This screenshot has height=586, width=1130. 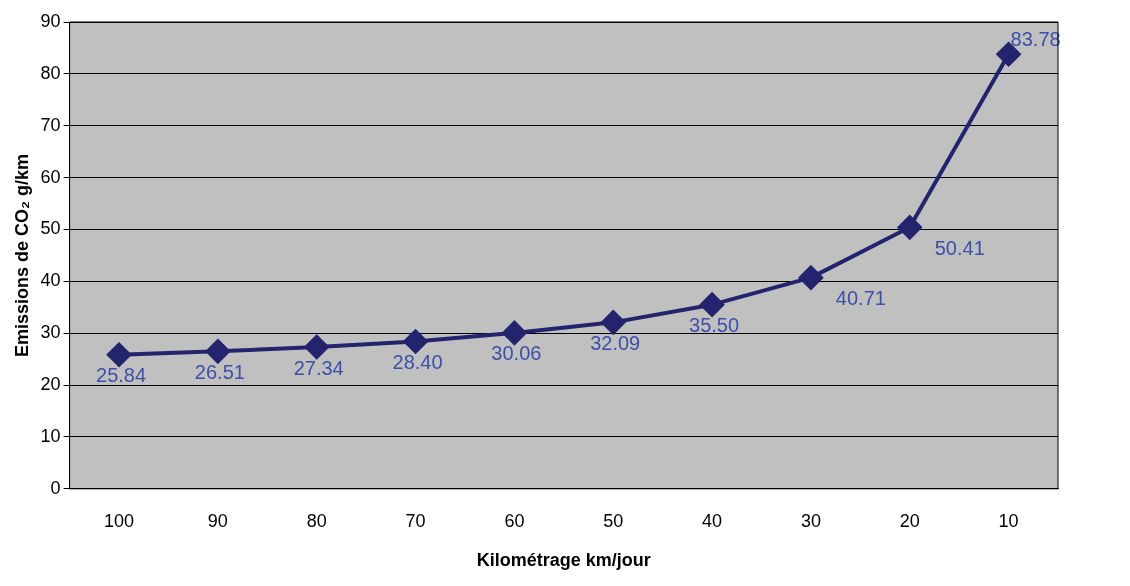 I want to click on x-tick-label: 10, so click(x=1008, y=520).